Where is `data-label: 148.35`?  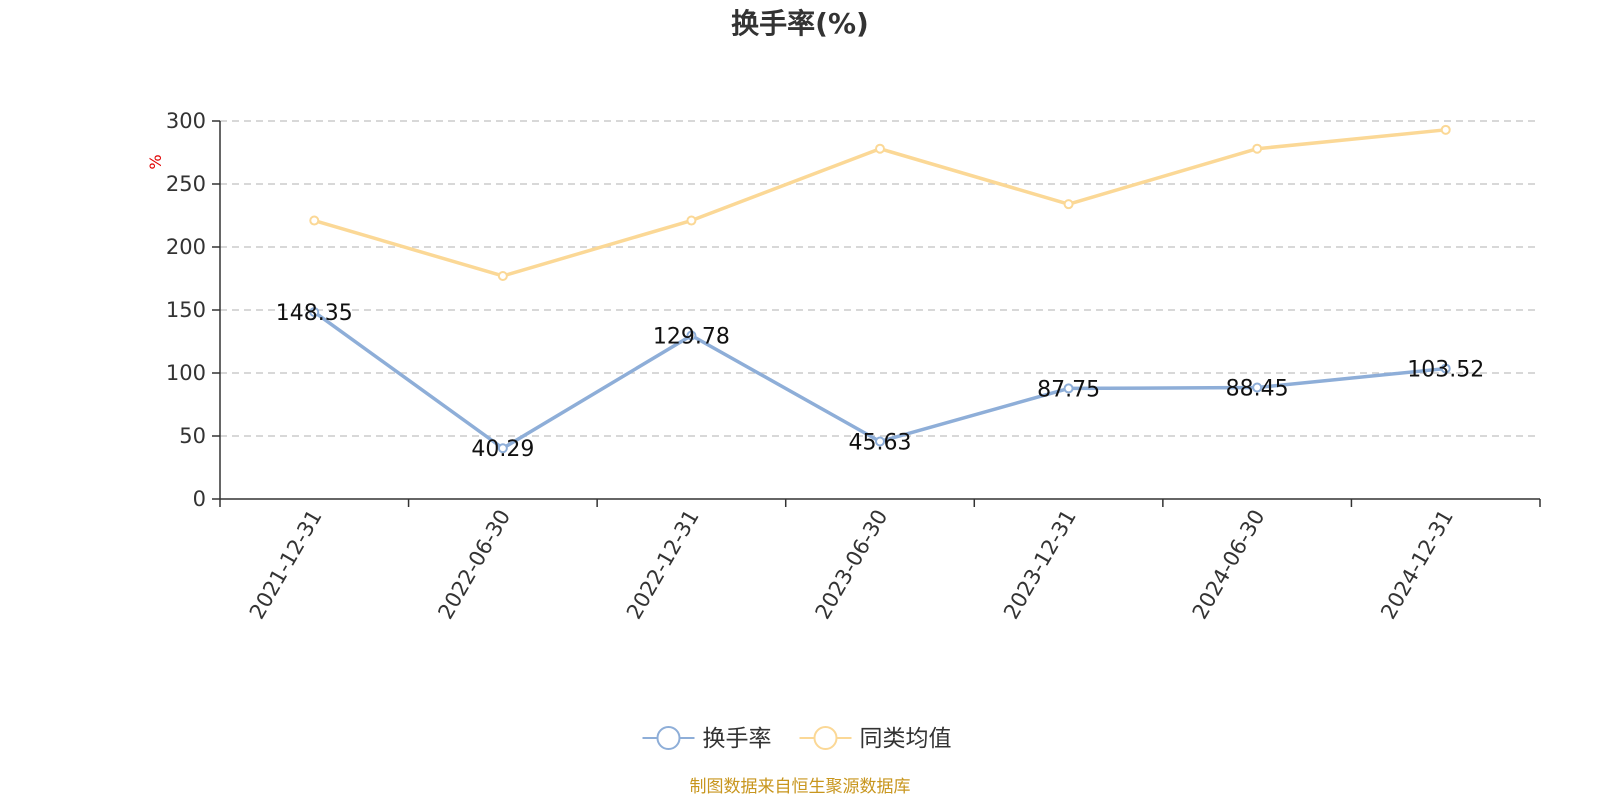 data-label: 148.35 is located at coordinates (314, 313).